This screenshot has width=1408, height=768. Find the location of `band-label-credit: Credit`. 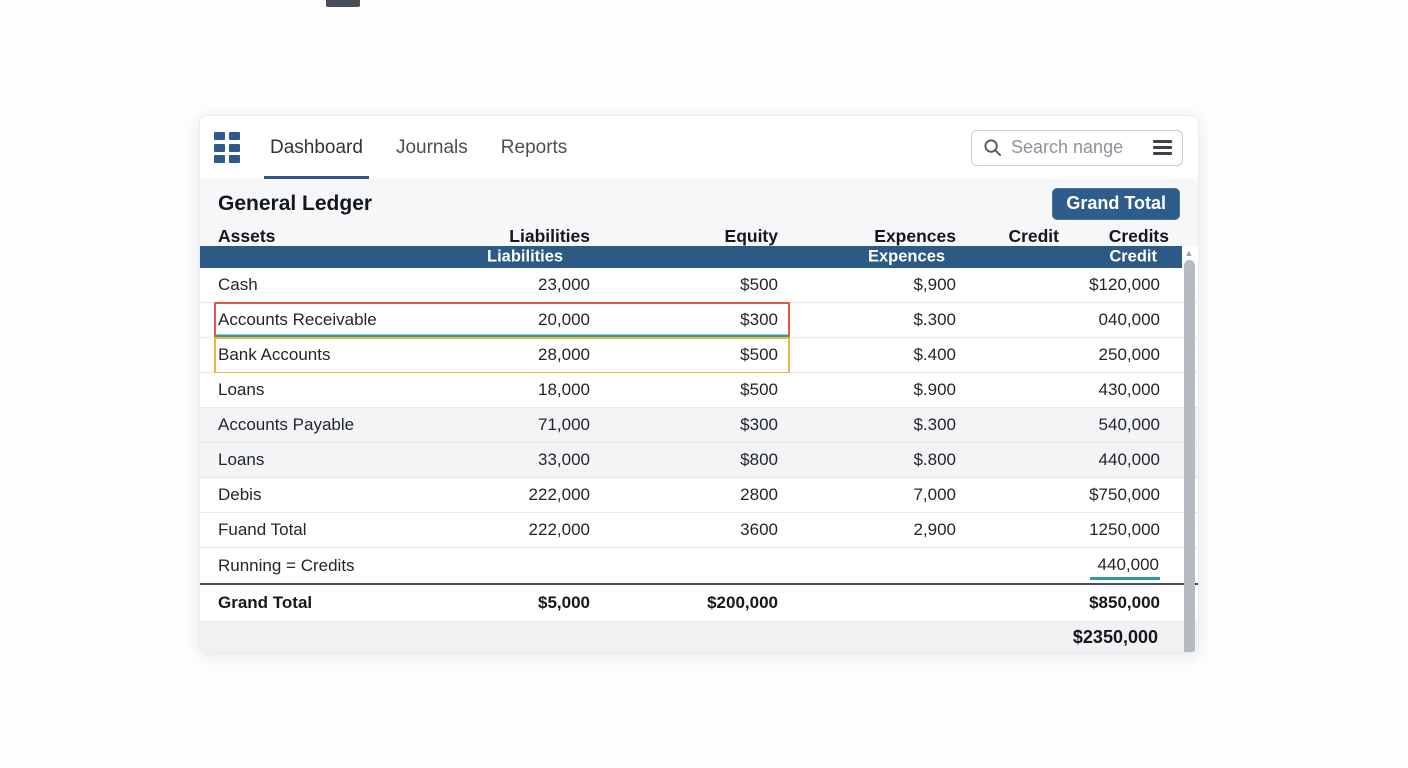

band-label-credit: Credit is located at coordinates (1133, 256).